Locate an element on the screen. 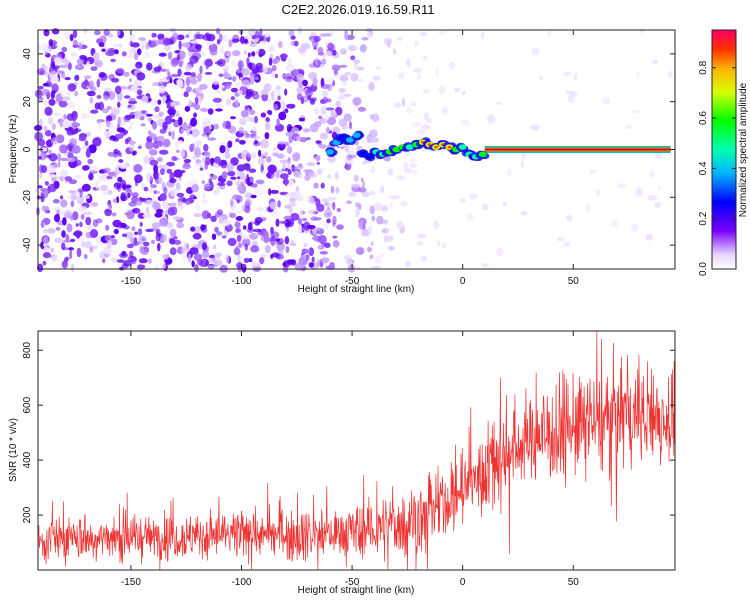 Image resolution: width=750 pixels, height=600 pixels. signal-blob-core is located at coordinates (449, 147).